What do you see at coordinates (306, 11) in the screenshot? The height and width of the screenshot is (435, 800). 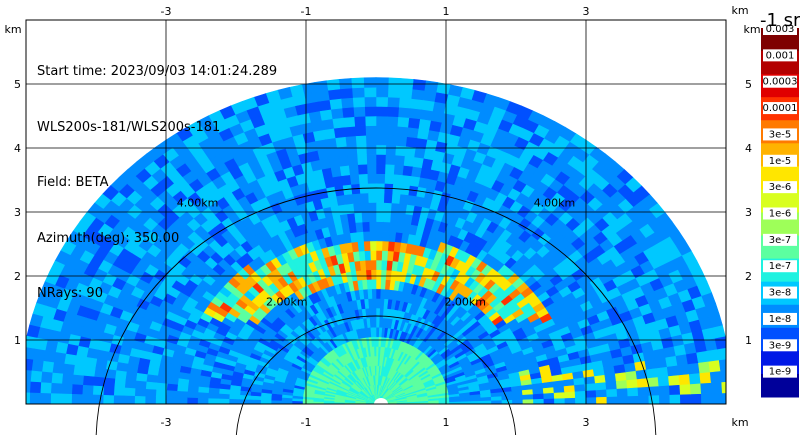 I see `x-tick-label-top: -1` at bounding box center [306, 11].